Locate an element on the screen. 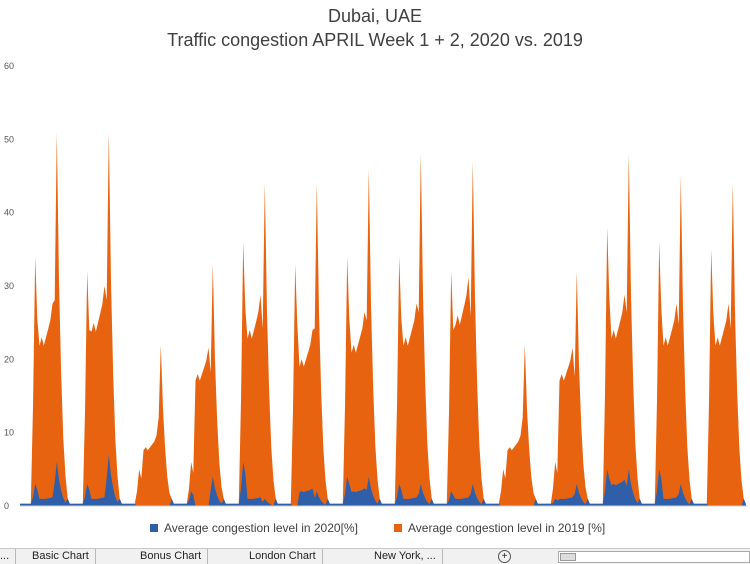  y-tick-label: 10 is located at coordinates (9, 433).